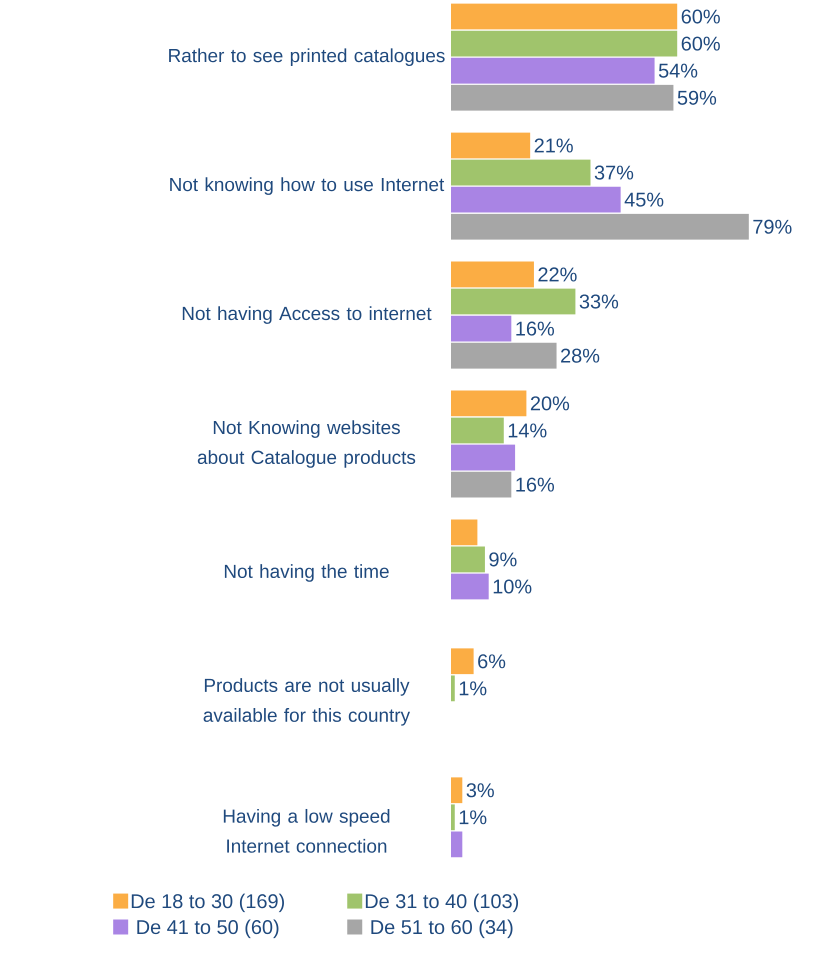 The image size is (835, 956). Describe the element at coordinates (442, 903) in the screenshot. I see `legend-label: De 31 to 40 (103)` at that location.